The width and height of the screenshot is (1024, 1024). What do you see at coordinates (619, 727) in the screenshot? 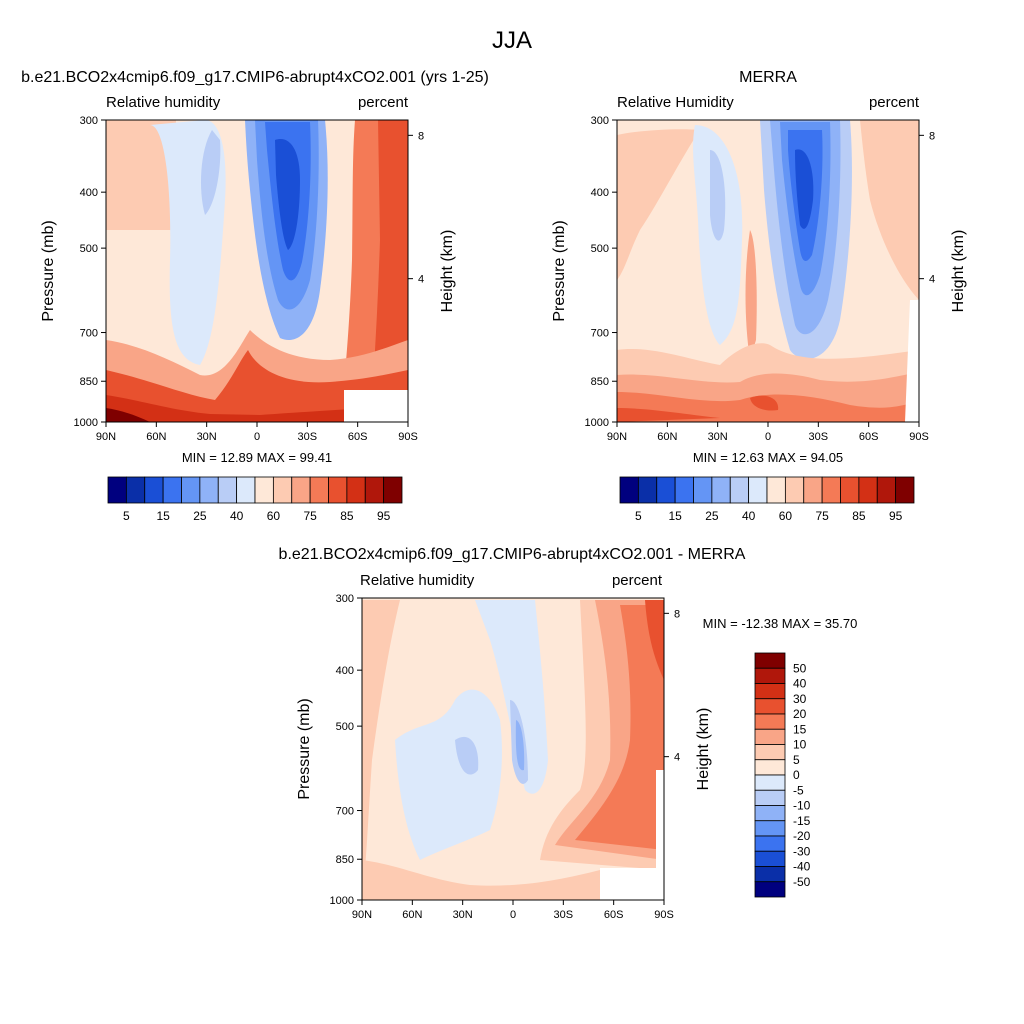
I see `field-contour-sh-positive-higher` at bounding box center [619, 727].